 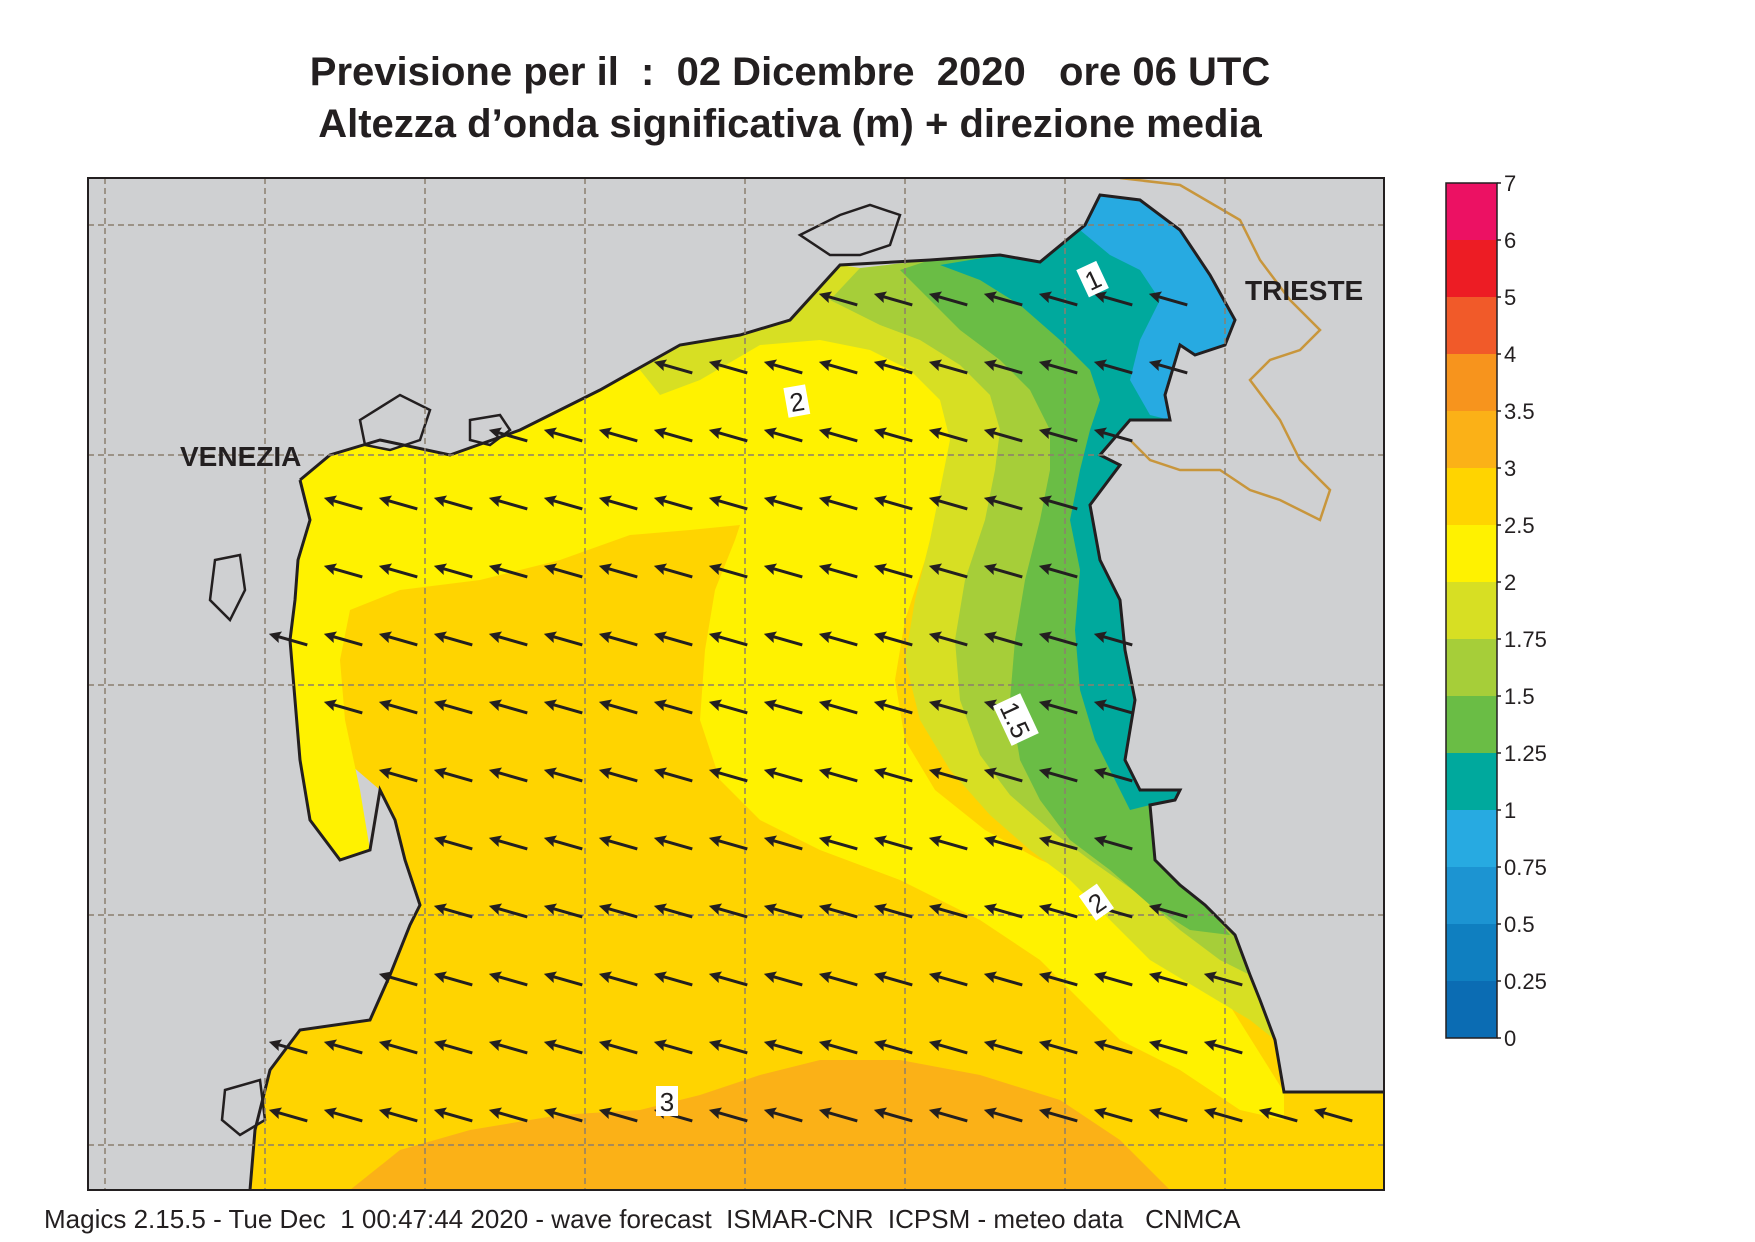 I want to click on national-border, so click(x=1225, y=350).